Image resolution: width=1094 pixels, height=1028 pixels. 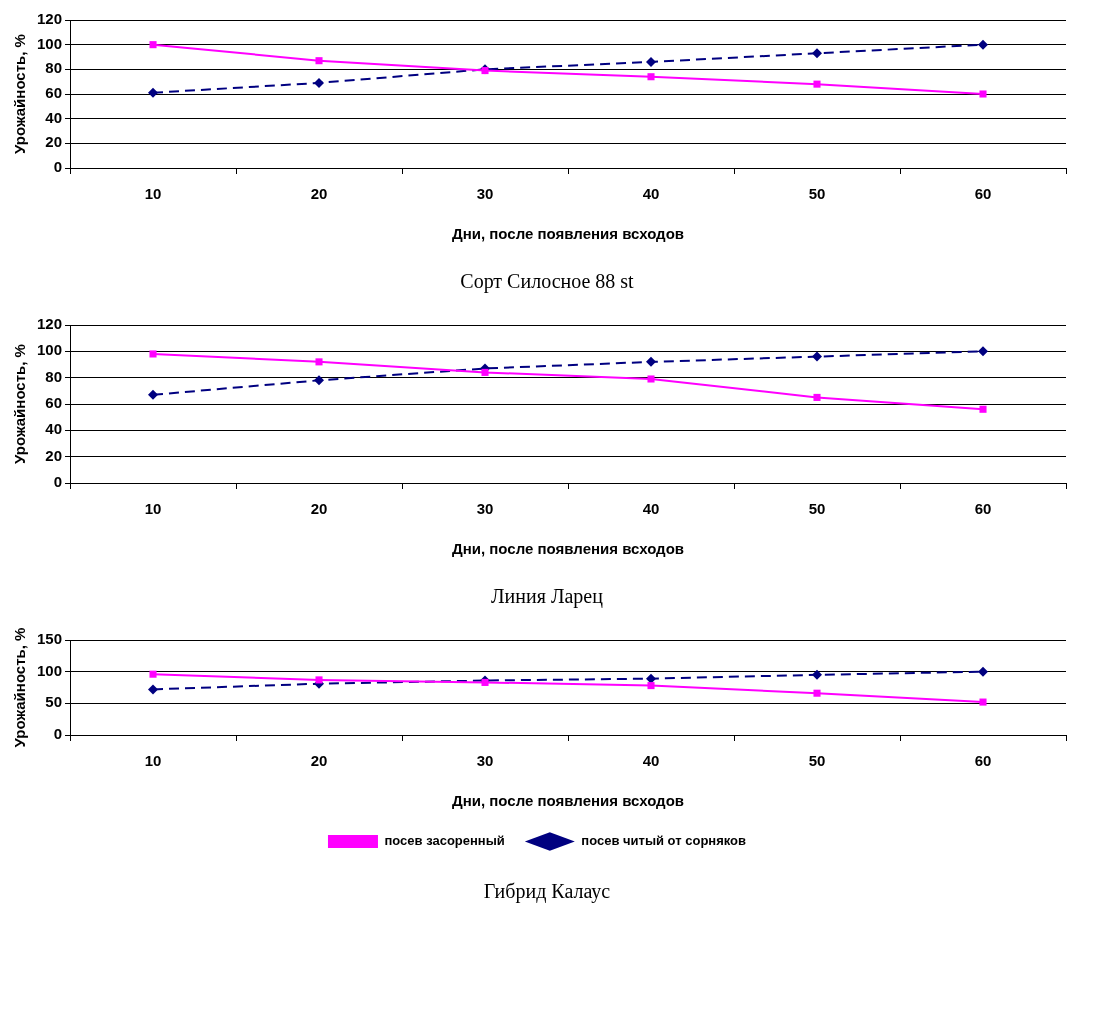 I want to click on text: Гибрид Калаус, so click(x=547, y=891).